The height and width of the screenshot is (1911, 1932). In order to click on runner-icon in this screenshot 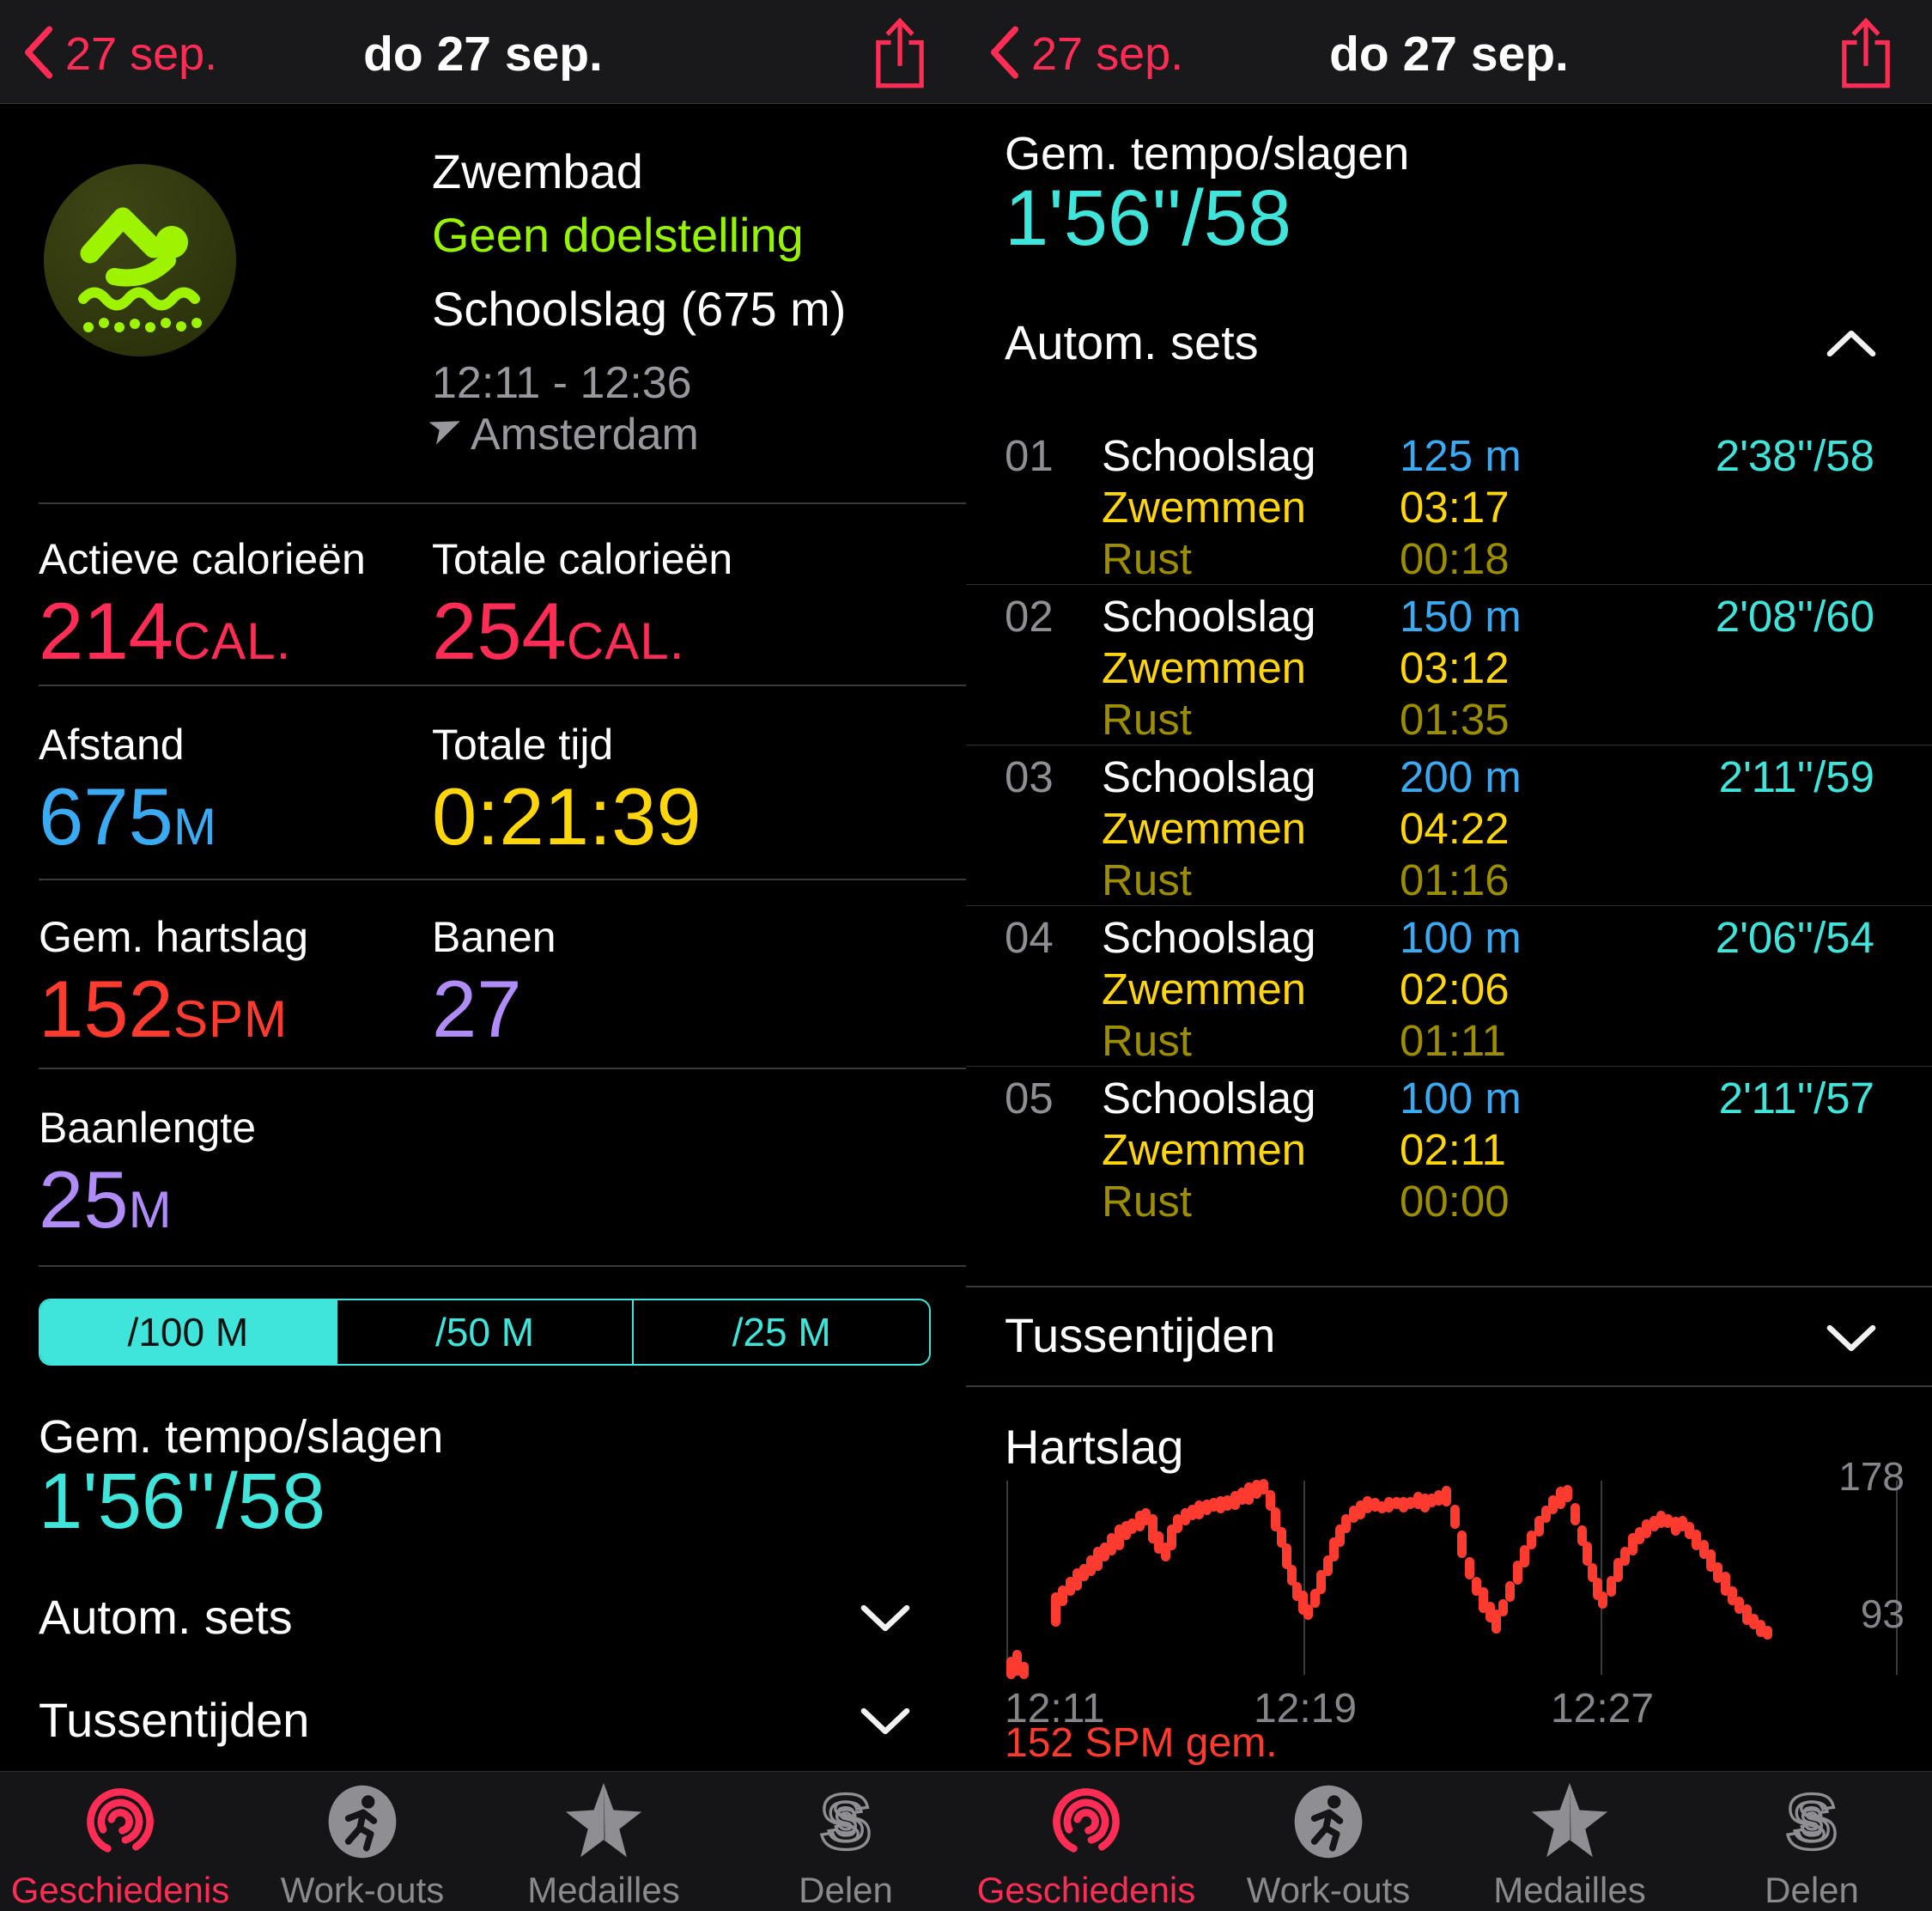, I will do `click(1328, 1823)`.